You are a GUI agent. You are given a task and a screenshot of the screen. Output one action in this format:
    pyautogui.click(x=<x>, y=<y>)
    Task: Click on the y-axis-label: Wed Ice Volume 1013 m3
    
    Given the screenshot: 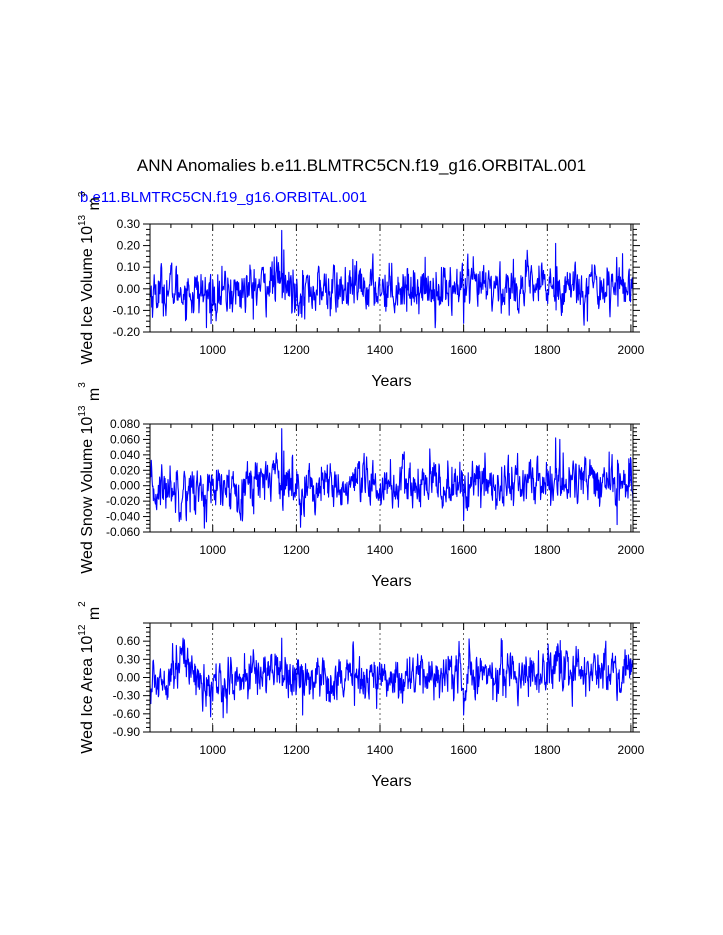 What is the action you would take?
    pyautogui.click(x=90, y=277)
    